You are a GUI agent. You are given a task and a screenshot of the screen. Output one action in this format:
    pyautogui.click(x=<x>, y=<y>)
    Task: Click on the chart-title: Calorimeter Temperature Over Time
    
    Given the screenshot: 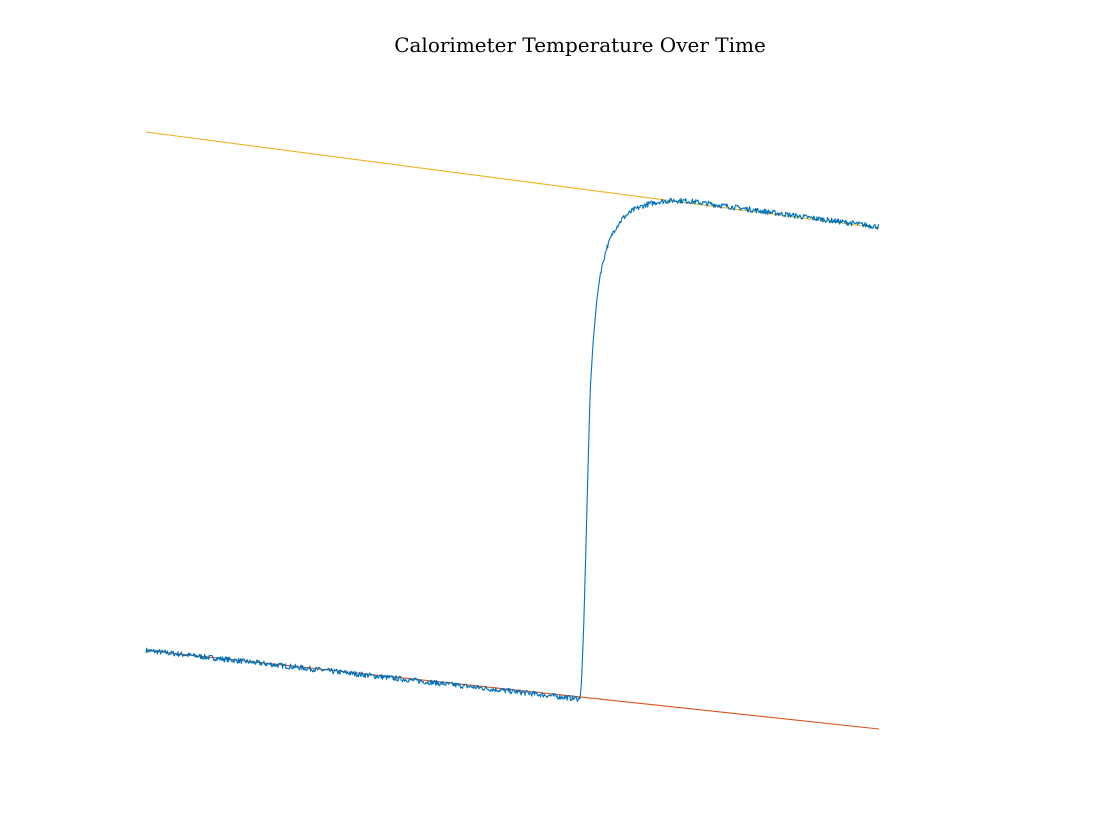 What is the action you would take?
    pyautogui.click(x=580, y=45)
    